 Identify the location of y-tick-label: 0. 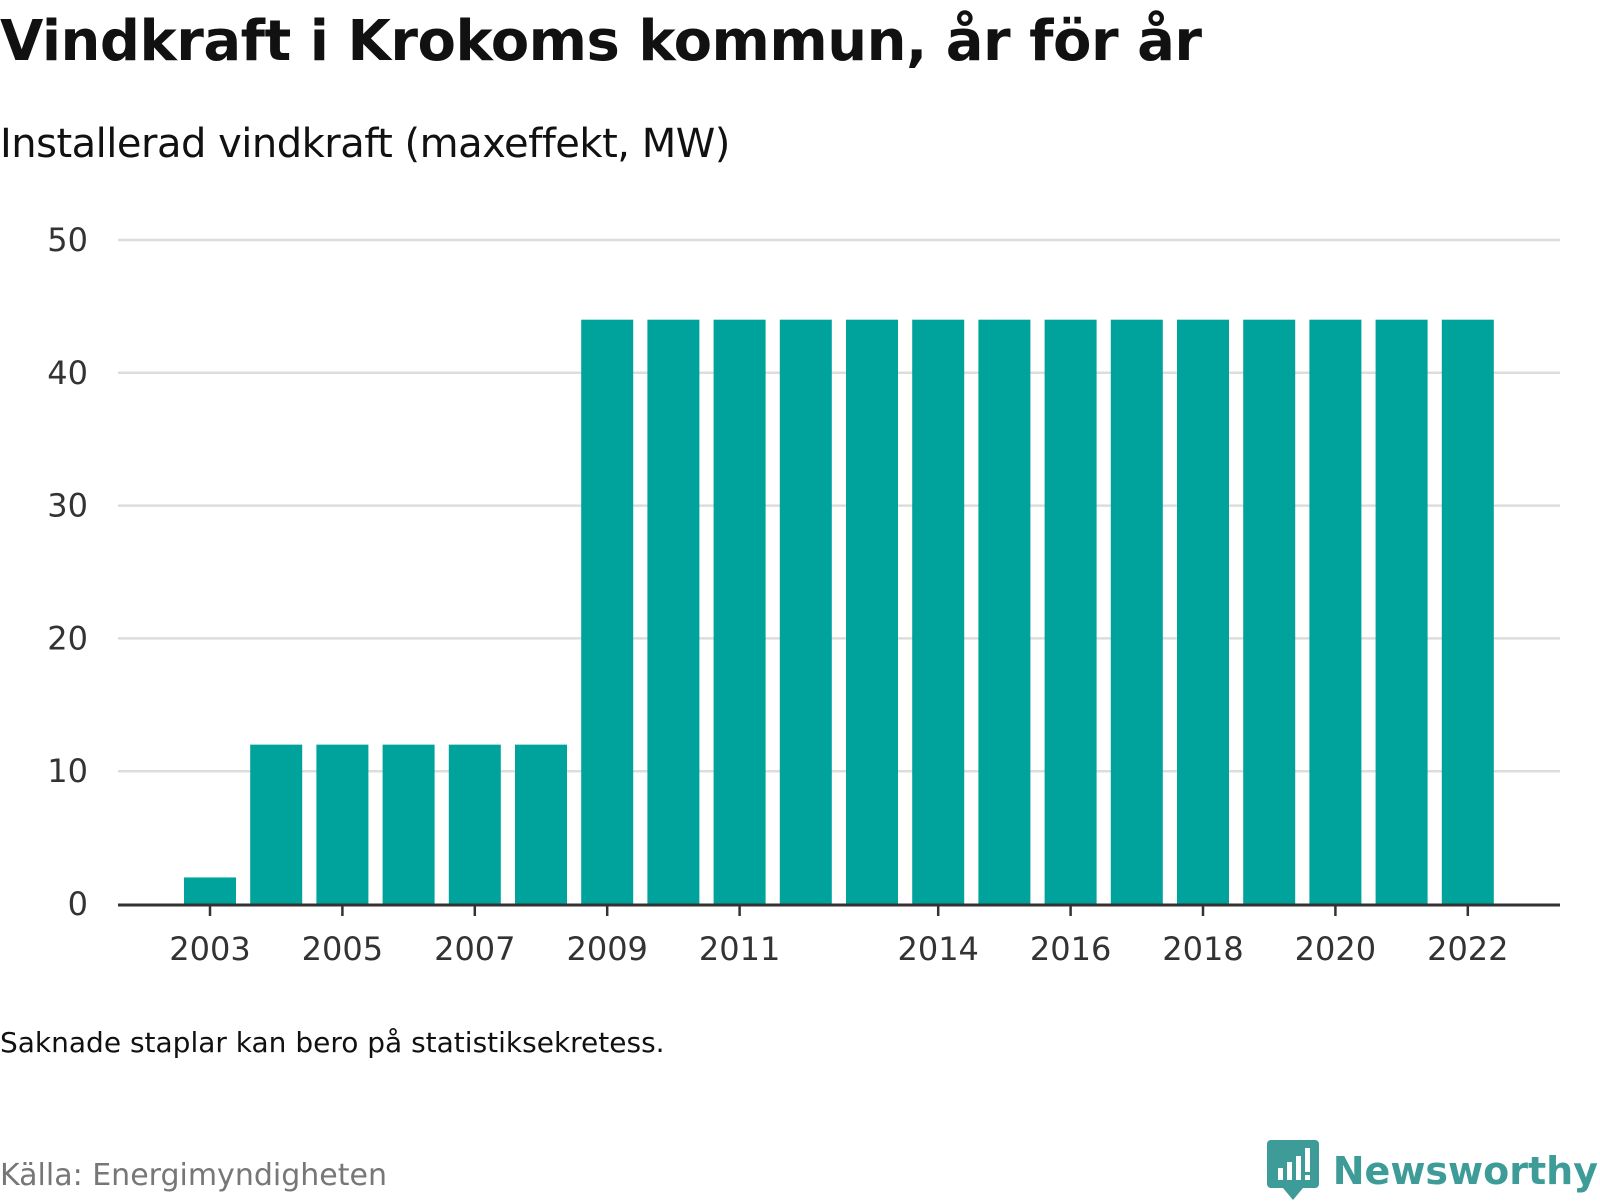
(78, 904).